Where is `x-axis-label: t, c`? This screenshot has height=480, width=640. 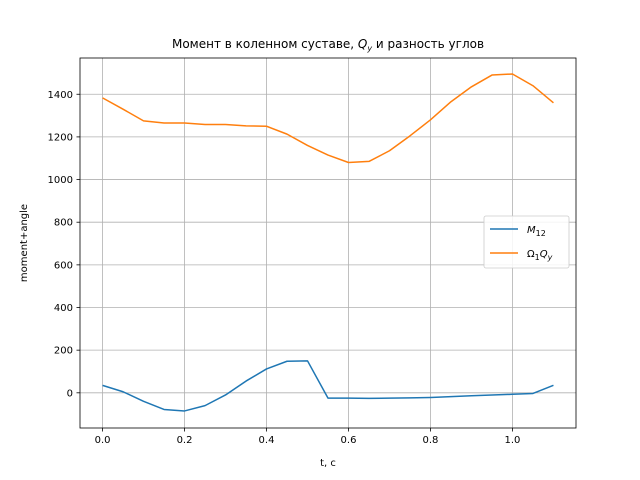 x-axis-label: t, c is located at coordinates (328, 463).